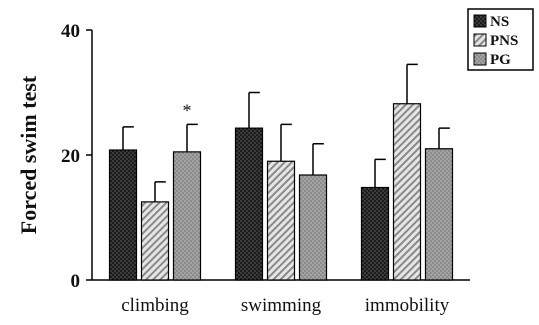 This screenshot has height=325, width=539. I want to click on bar-pns-immobility, so click(407, 192).